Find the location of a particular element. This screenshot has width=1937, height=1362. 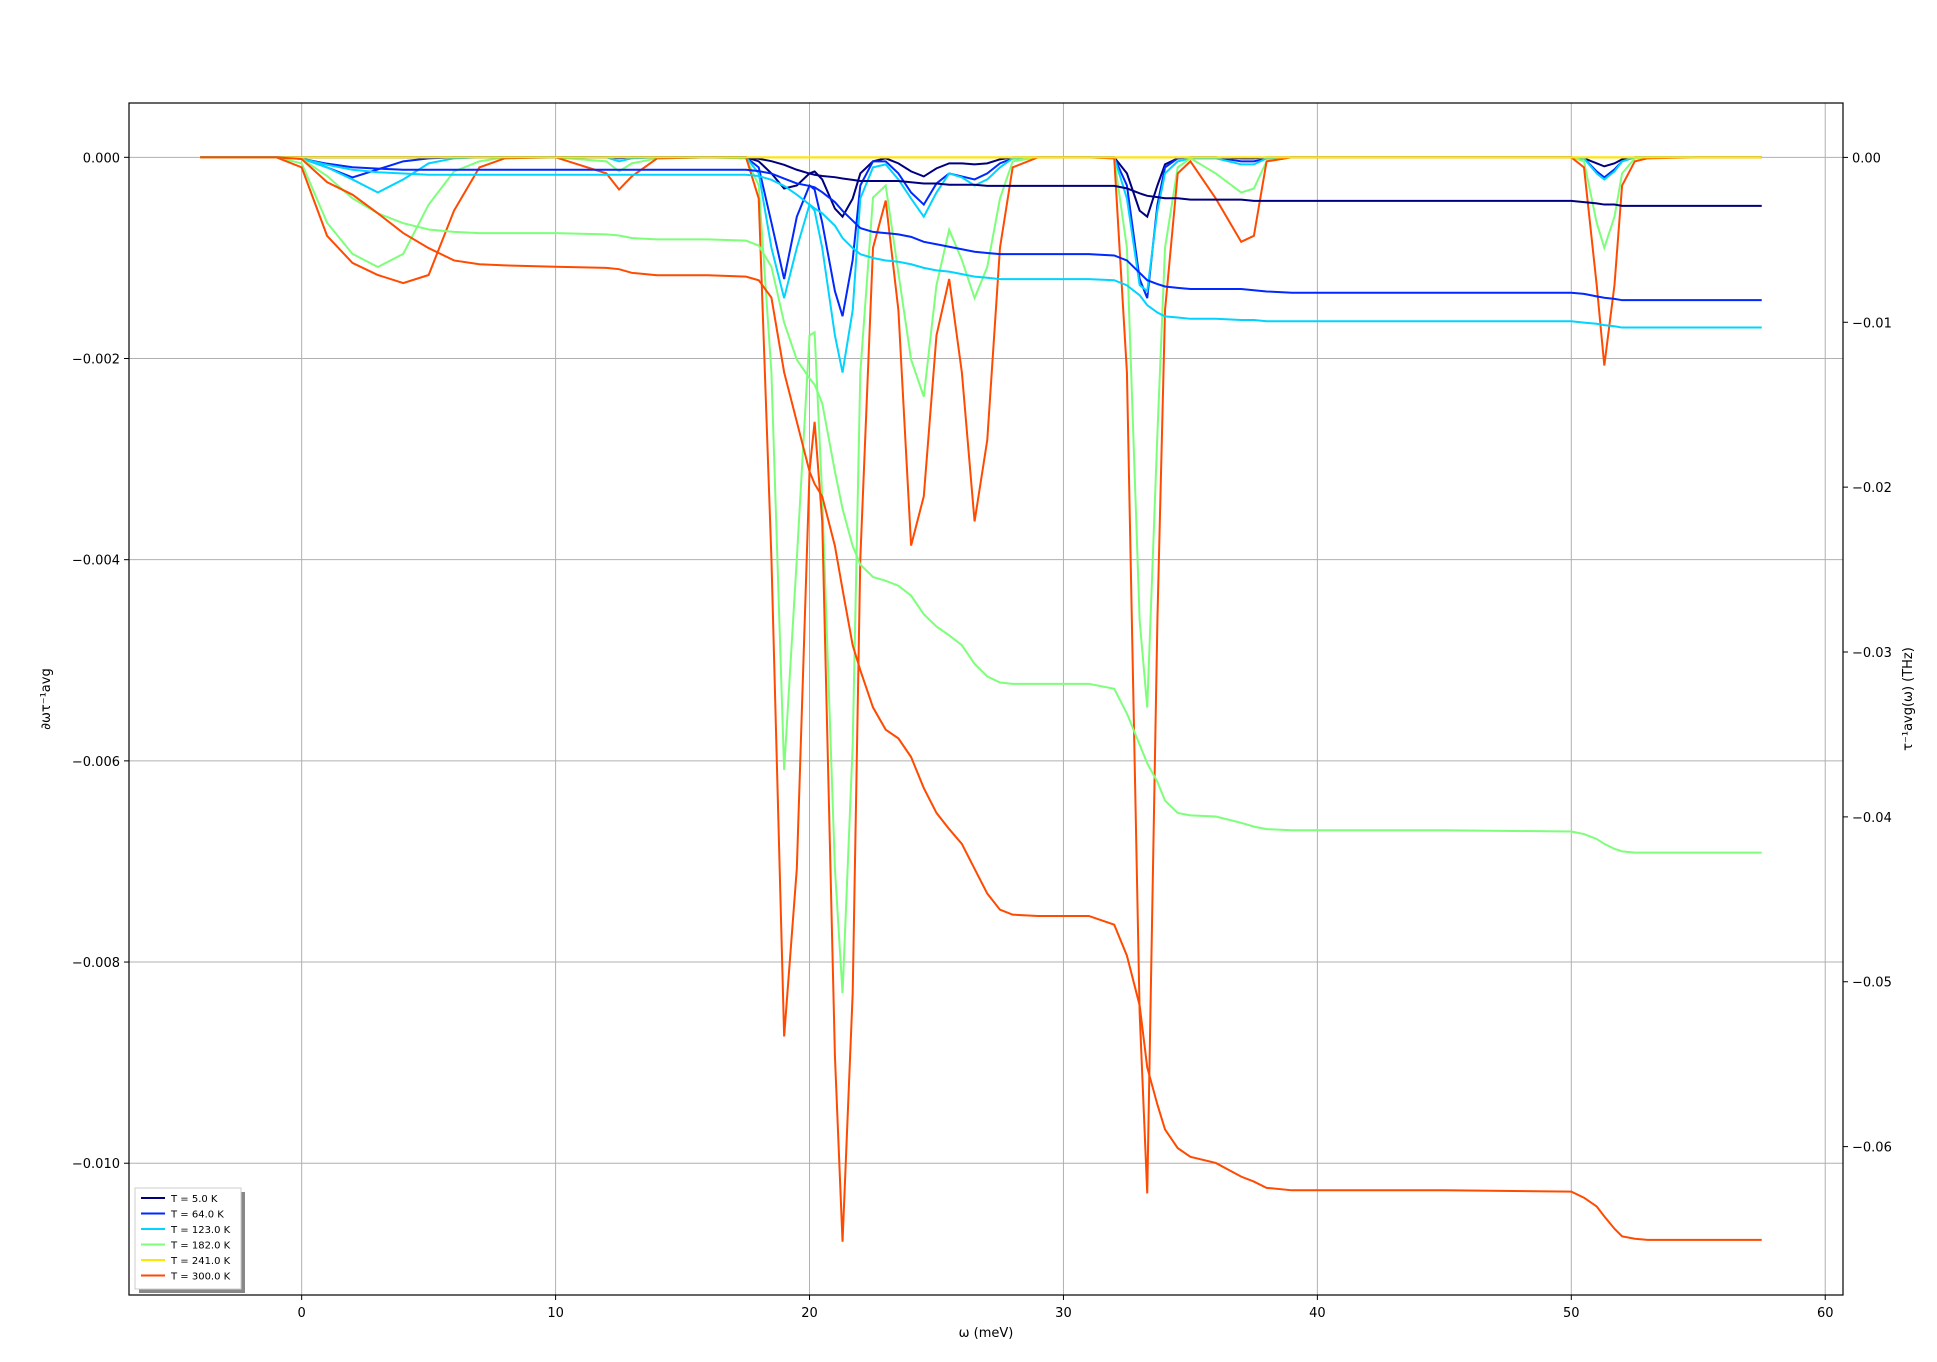

y-tick-label: −0.008 is located at coordinates (96, 963).